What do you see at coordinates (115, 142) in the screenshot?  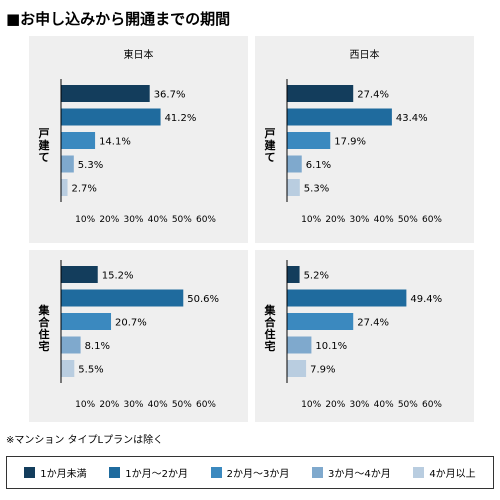 I see `data-label: 14.1%` at bounding box center [115, 142].